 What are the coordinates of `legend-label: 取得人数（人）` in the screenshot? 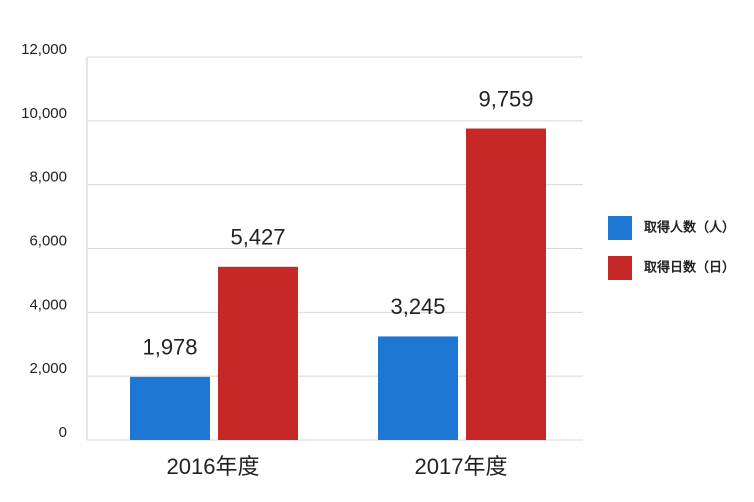 It's located at (689, 226).